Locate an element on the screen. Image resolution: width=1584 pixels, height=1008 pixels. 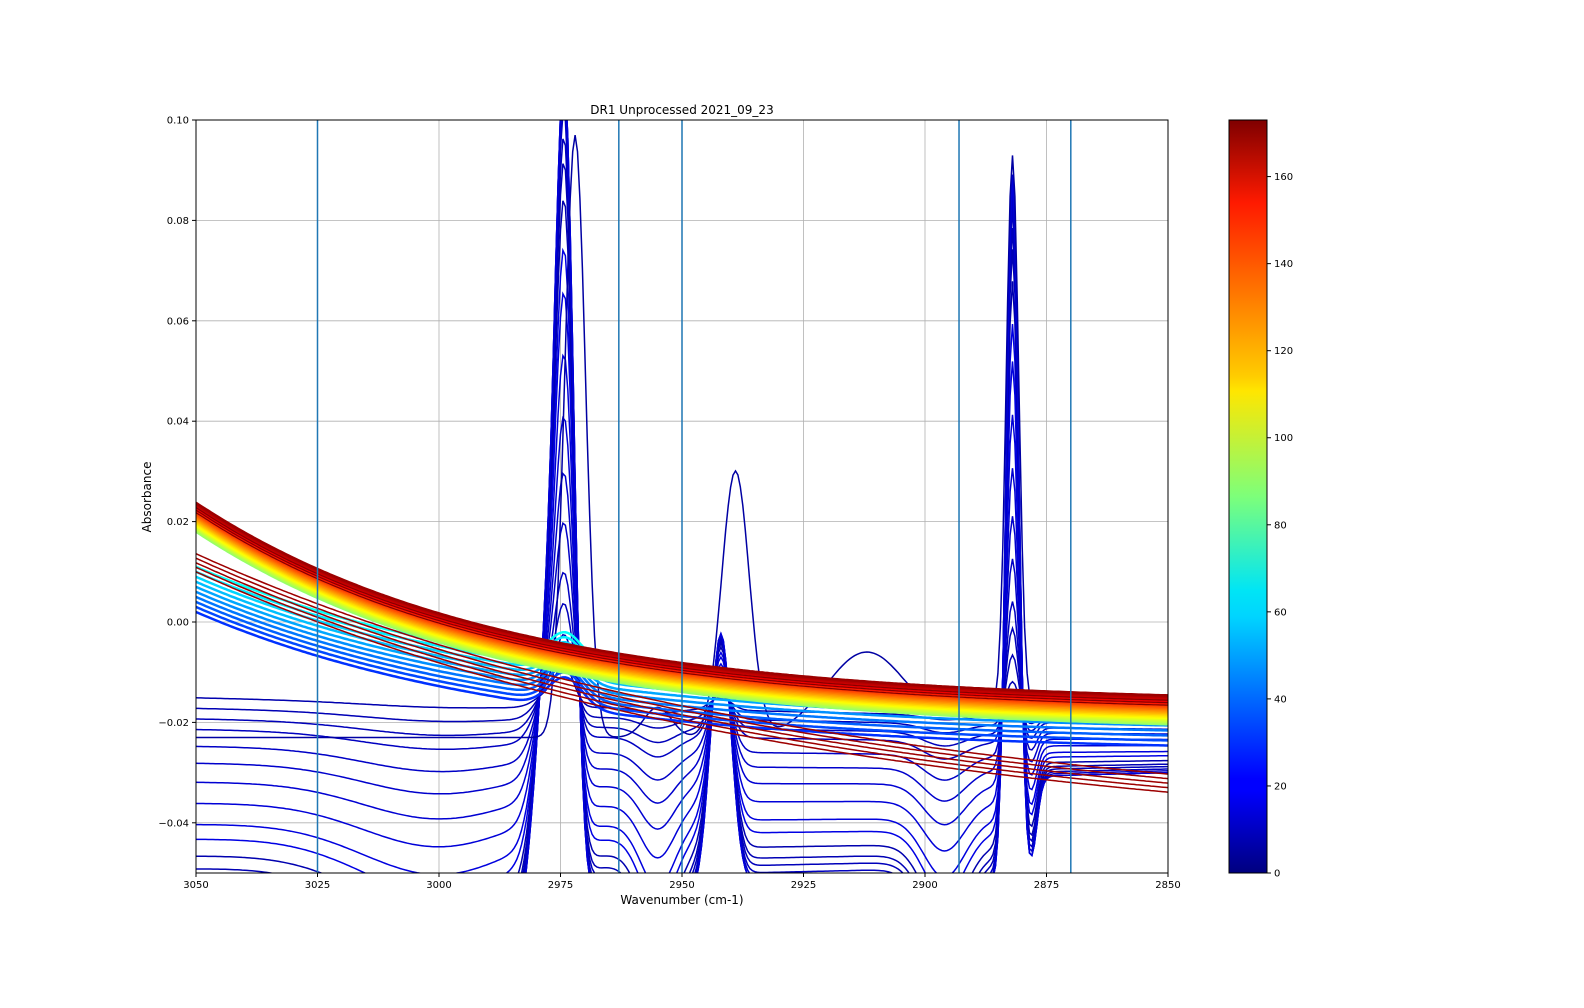
x-tick-label: 2900 is located at coordinates (924, 885).